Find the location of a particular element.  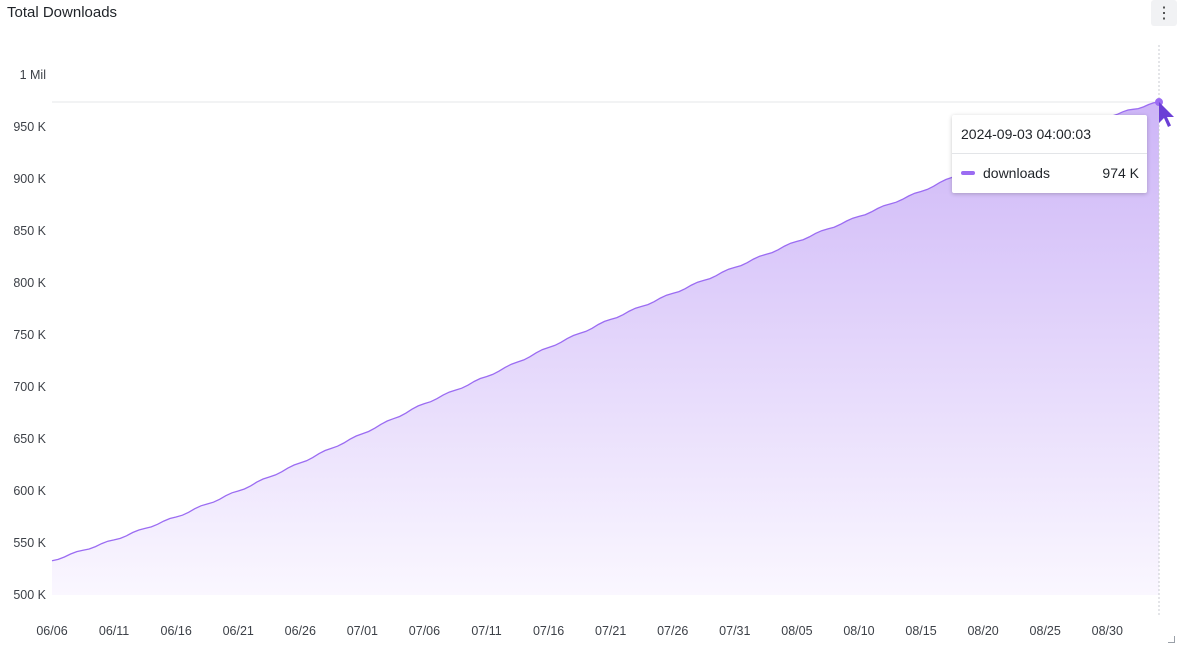

x-tick-label: 06/21 is located at coordinates (238, 631).